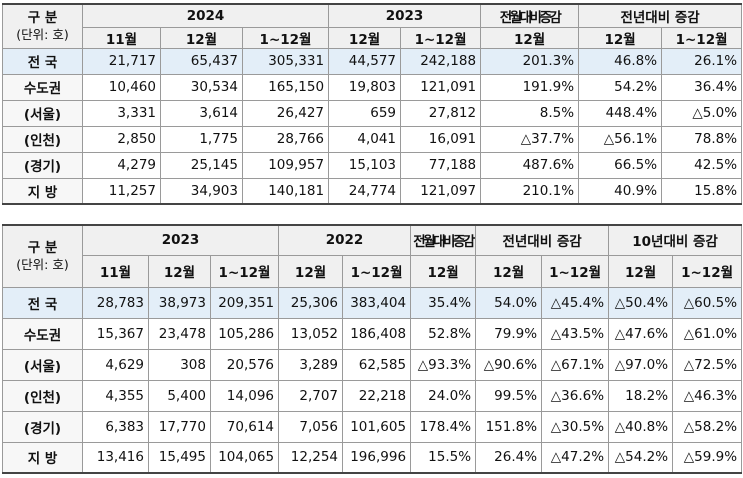 This screenshot has width=743, height=478. Describe the element at coordinates (244, 364) in the screenshot. I see `value-cell: 20,576` at that location.